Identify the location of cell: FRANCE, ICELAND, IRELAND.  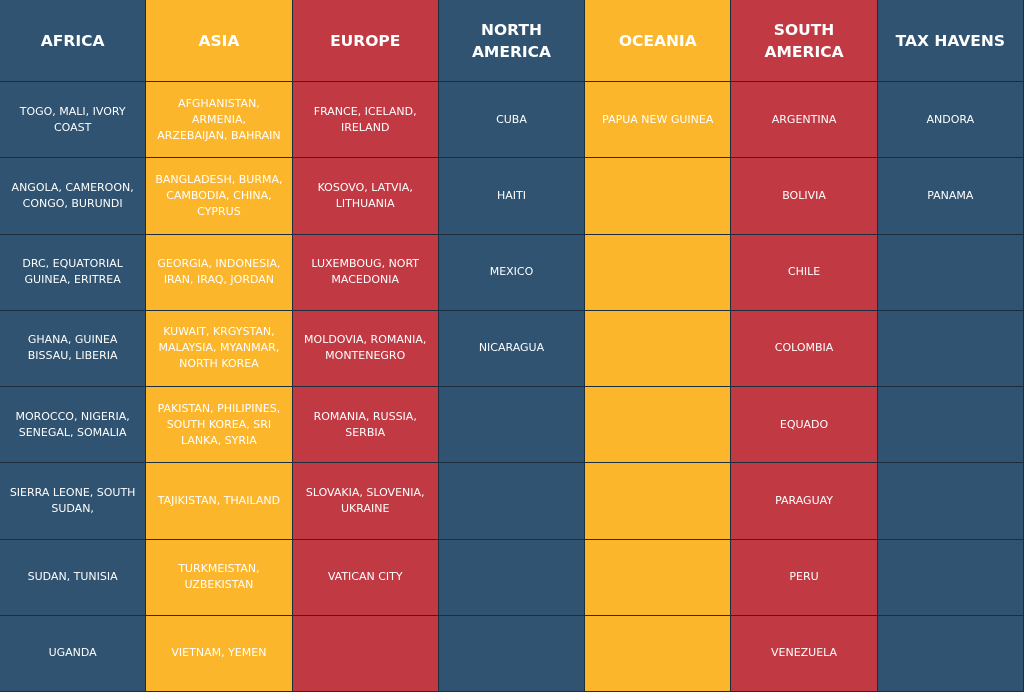
(365, 120).